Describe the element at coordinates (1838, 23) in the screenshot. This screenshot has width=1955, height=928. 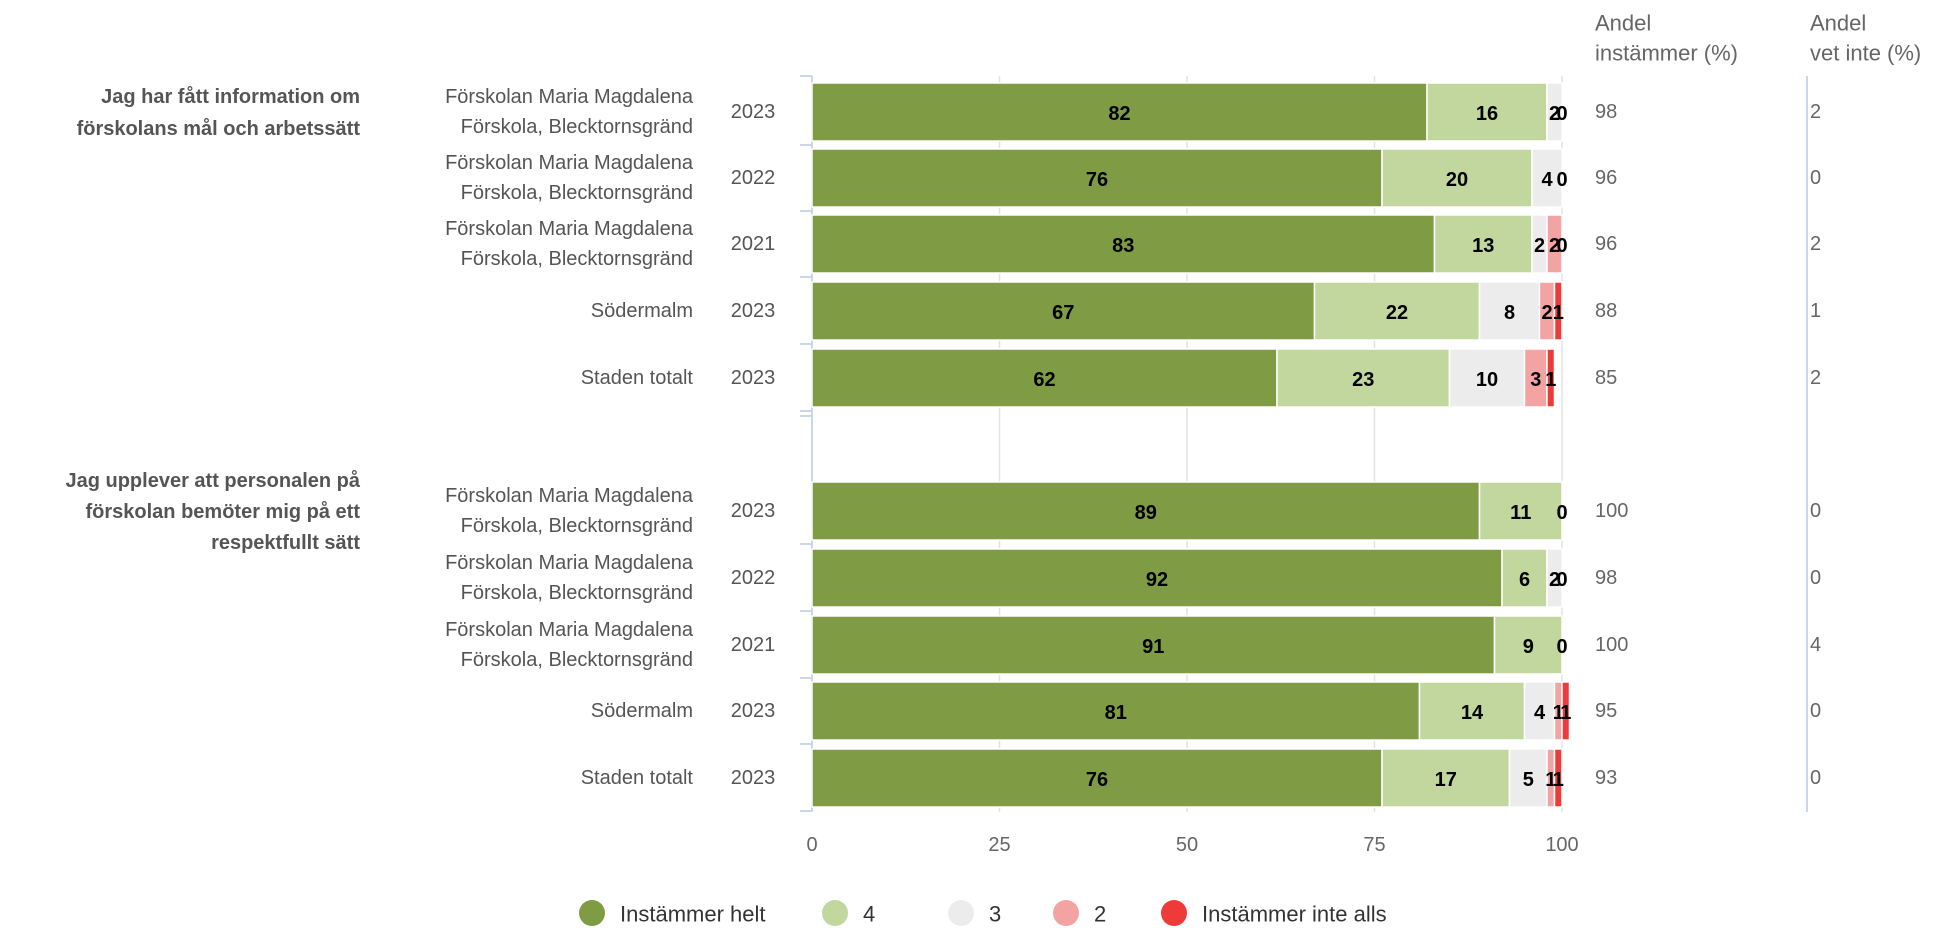
I see `dont-know-column-header: Andel` at that location.